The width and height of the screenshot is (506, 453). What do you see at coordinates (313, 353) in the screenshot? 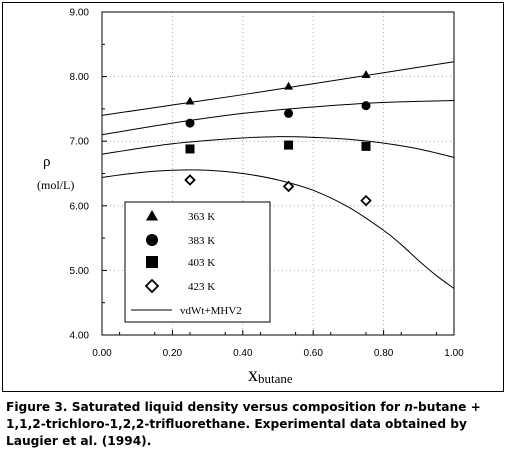
I see `x-tick-label: 0.60` at bounding box center [313, 353].